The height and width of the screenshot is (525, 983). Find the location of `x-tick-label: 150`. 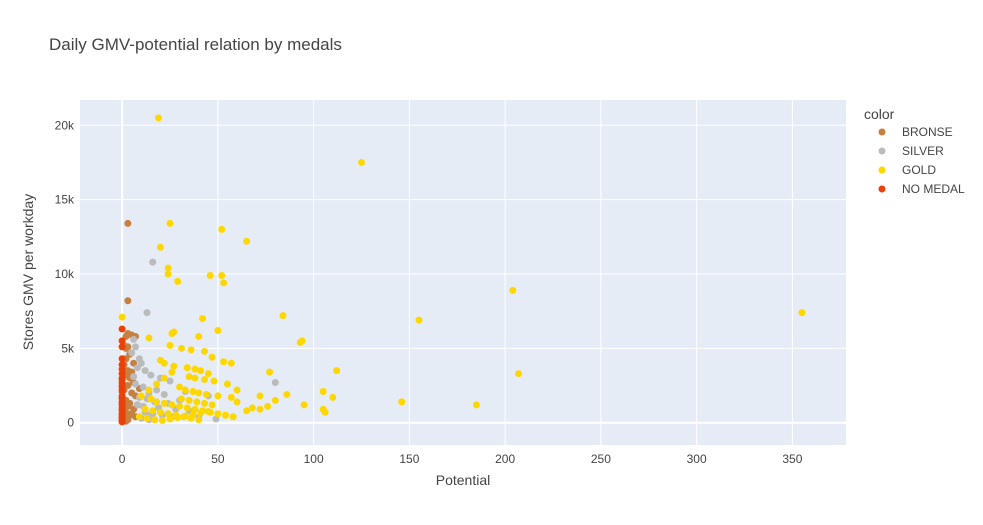

x-tick-label: 150 is located at coordinates (409, 459).